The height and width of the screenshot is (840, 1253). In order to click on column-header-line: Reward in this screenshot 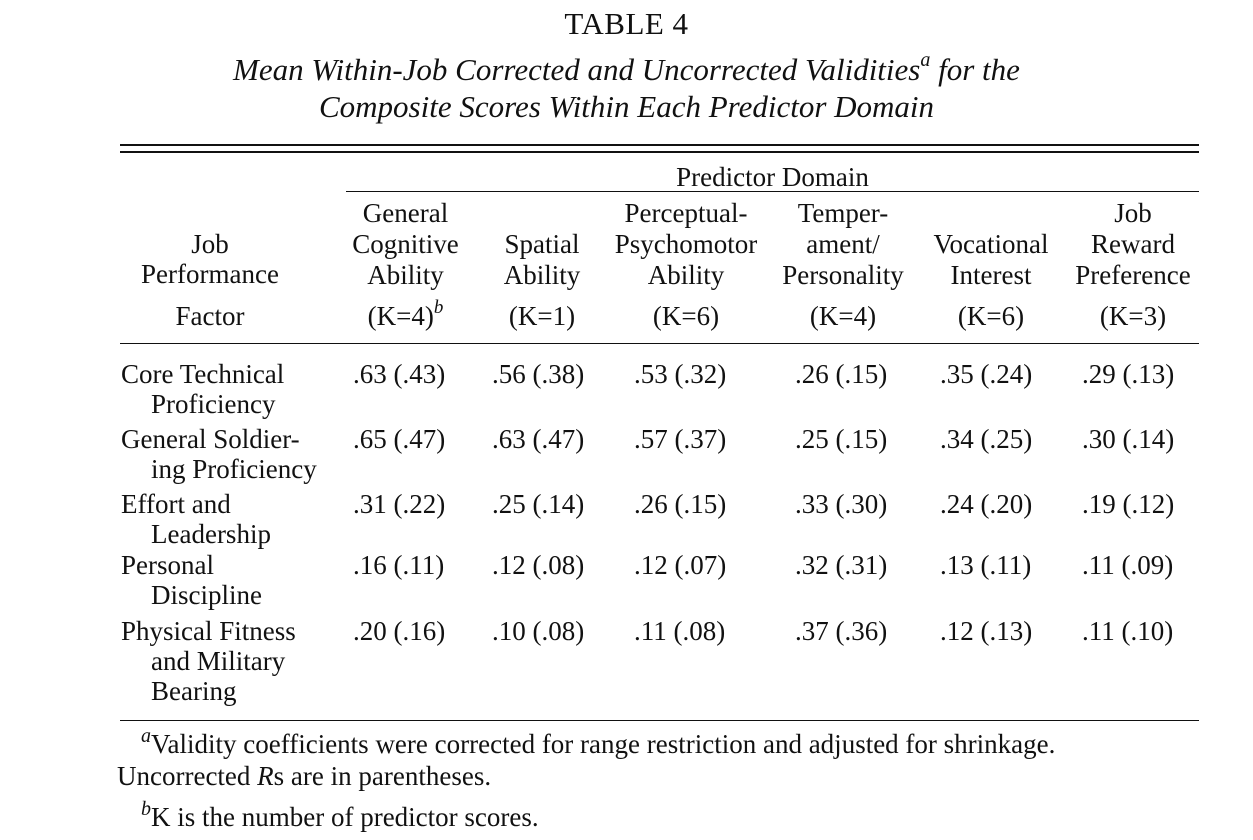, I will do `click(1133, 244)`.